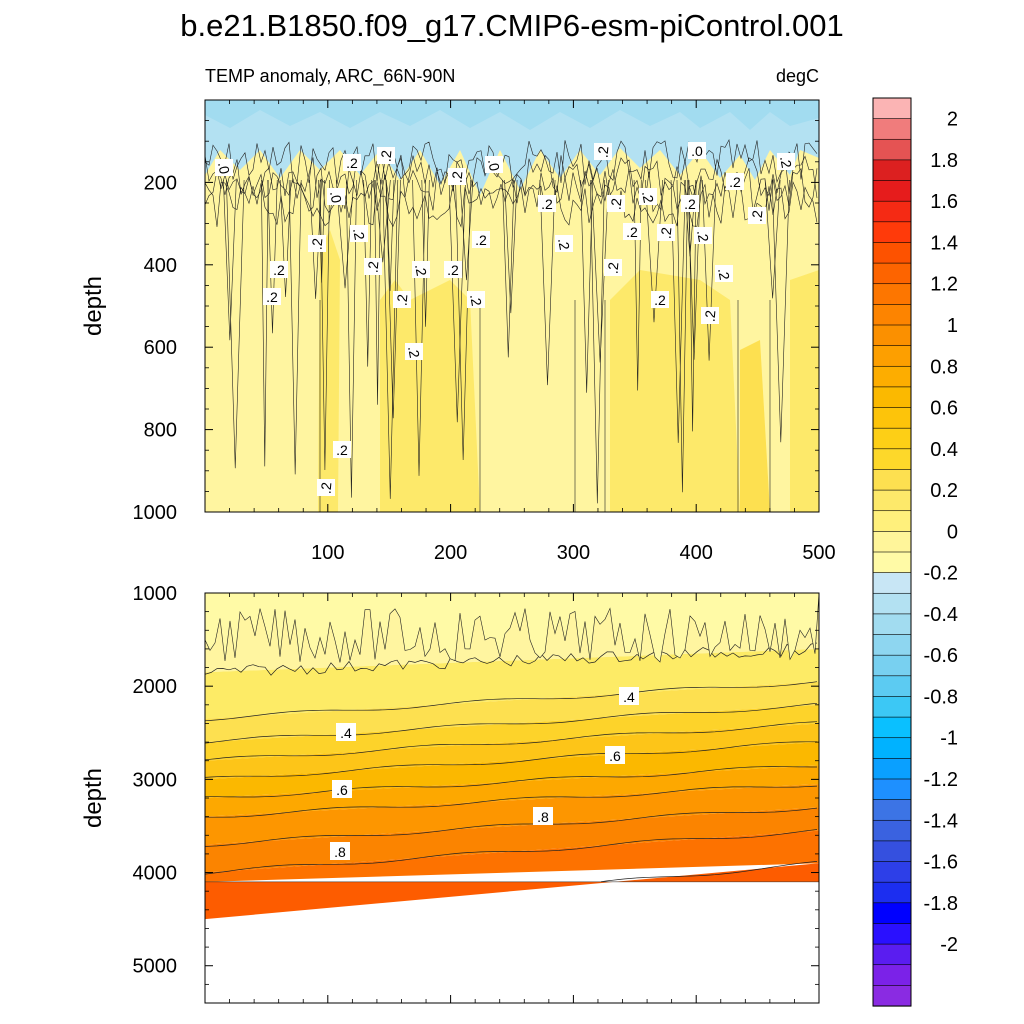  What do you see at coordinates (160, 183) in the screenshot?
I see `y-tick-label: 200` at bounding box center [160, 183].